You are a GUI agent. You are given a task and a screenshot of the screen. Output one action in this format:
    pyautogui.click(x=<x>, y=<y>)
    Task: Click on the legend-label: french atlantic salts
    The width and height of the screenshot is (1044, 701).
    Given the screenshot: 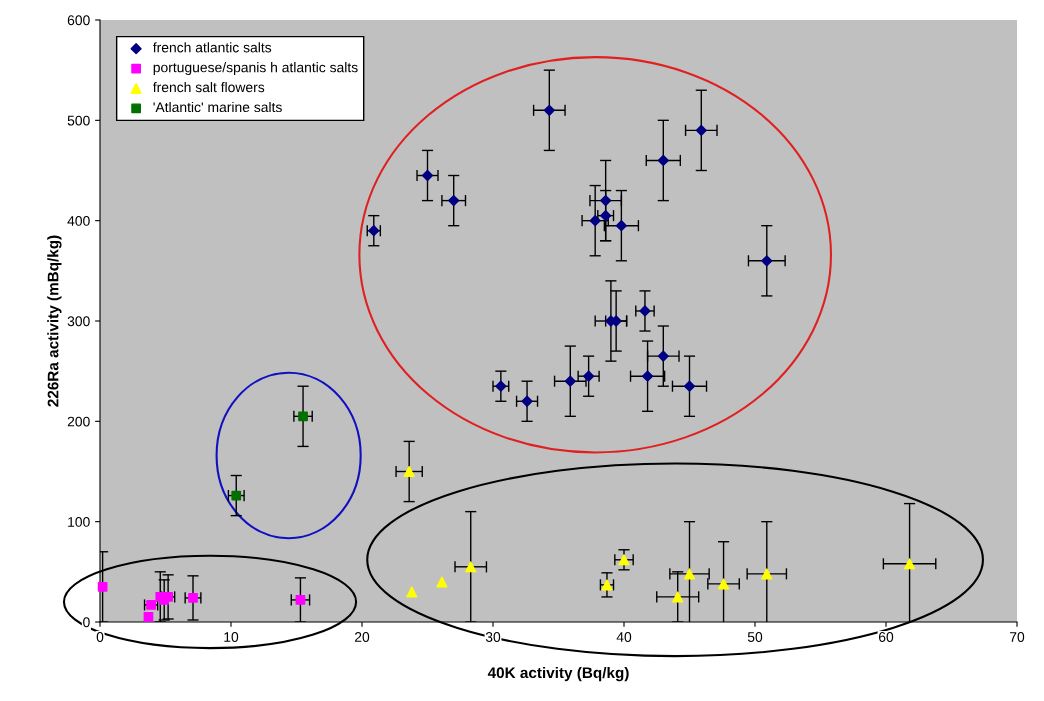 What is the action you would take?
    pyautogui.click(x=212, y=47)
    